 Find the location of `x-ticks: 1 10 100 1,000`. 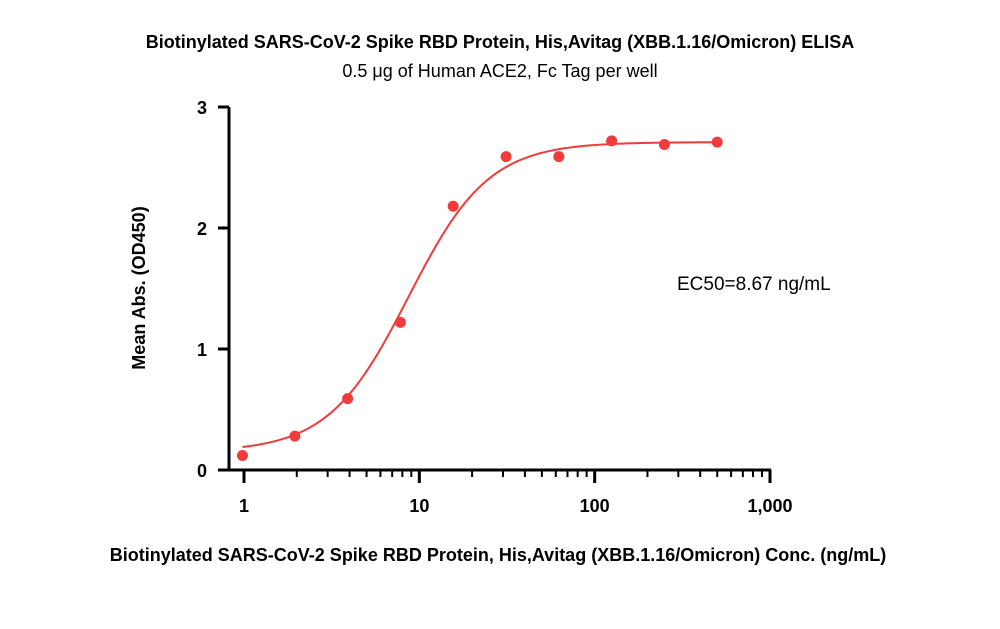

x-ticks: 1 10 100 1,000 is located at coordinates (516, 493).